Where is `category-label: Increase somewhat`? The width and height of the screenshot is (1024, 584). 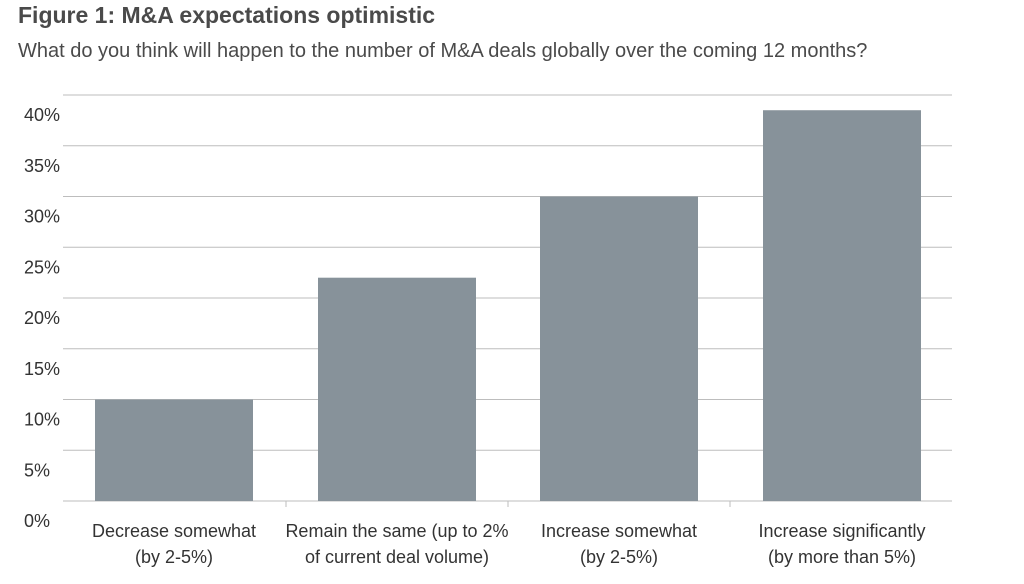
category-label: Increase somewhat is located at coordinates (619, 531).